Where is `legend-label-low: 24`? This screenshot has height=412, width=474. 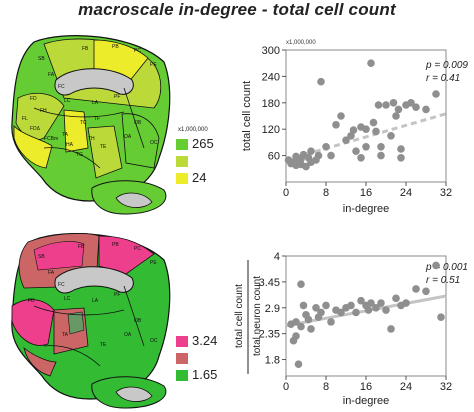
legend-label-low: 24 is located at coordinates (199, 177).